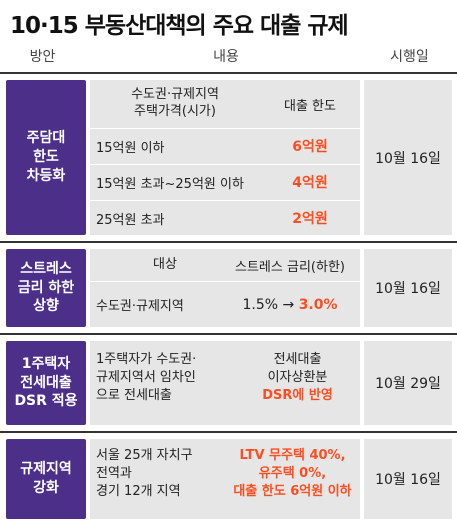 Image resolution: width=457 pixels, height=524 pixels. I want to click on section-date: 10월 29일, so click(408, 383).